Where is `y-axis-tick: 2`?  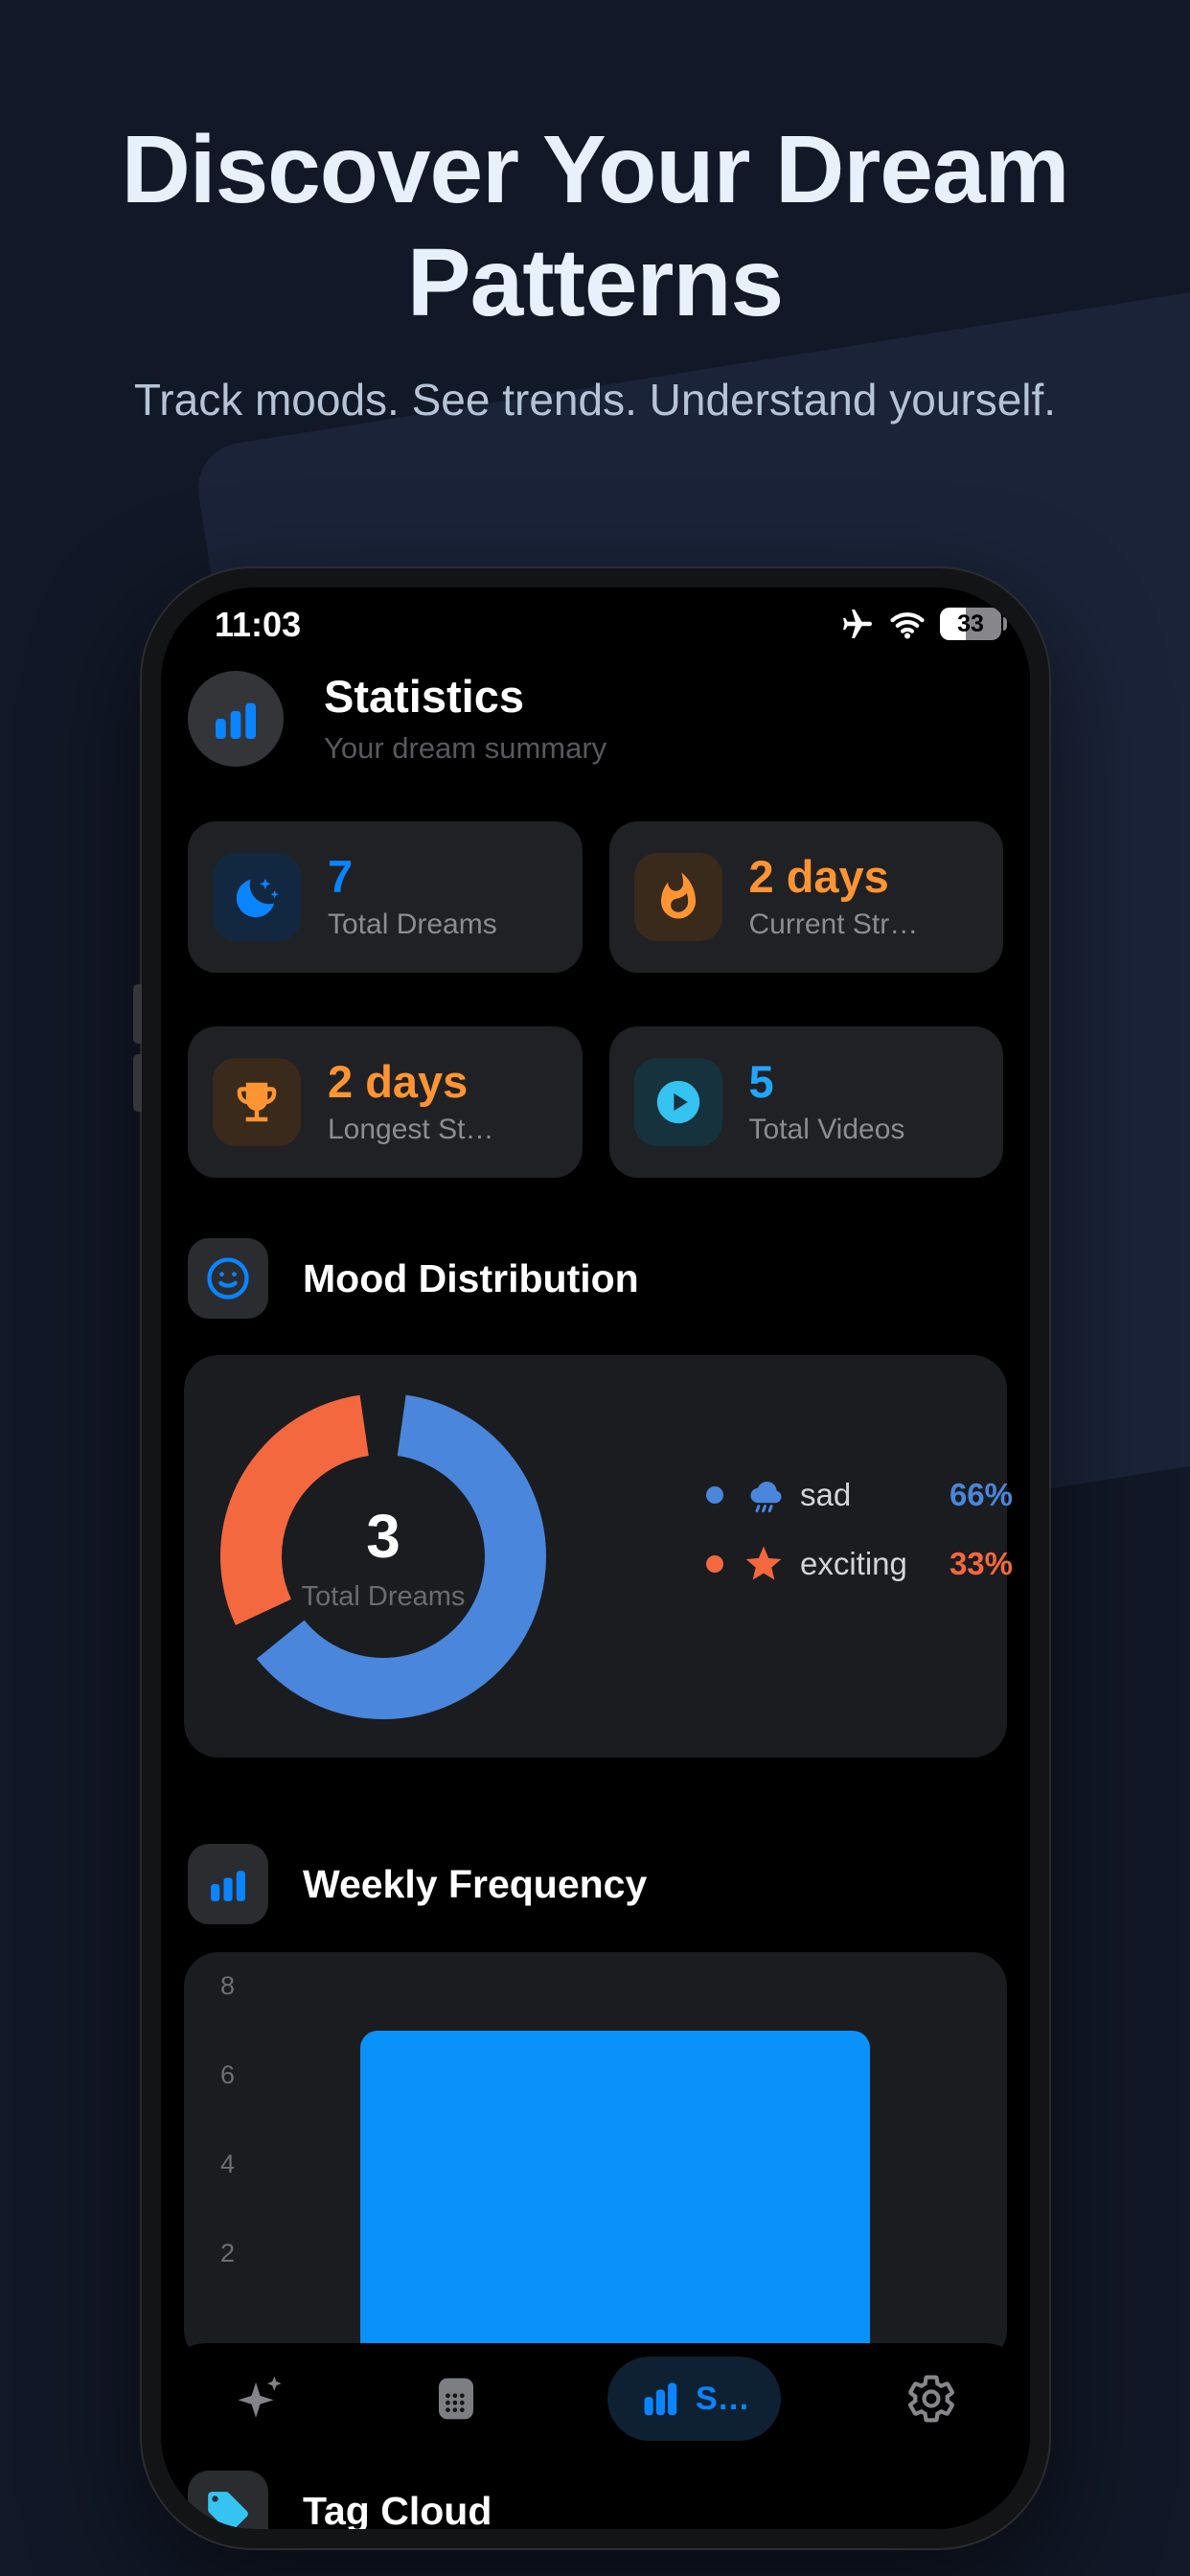
y-axis-tick: 2 is located at coordinates (228, 2253).